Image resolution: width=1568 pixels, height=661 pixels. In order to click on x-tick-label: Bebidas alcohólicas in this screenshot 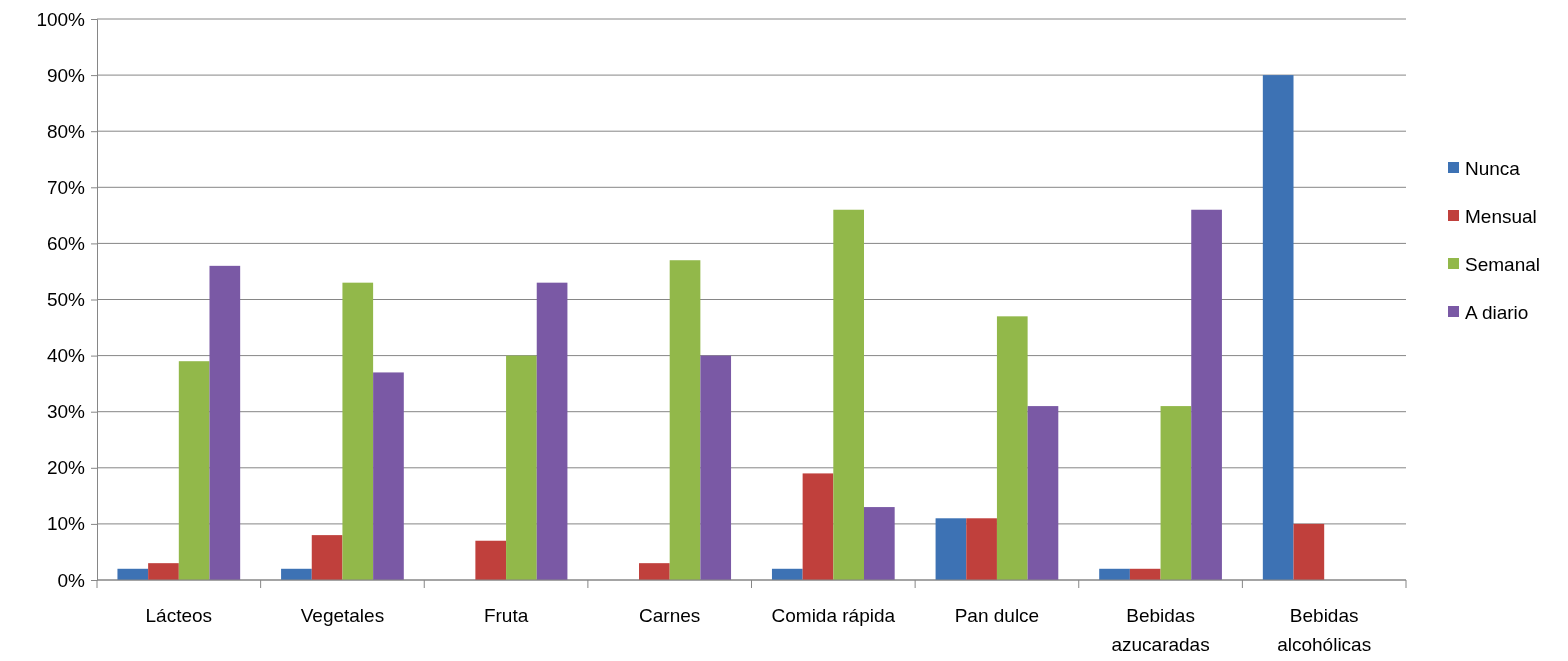, I will do `click(1324, 630)`.